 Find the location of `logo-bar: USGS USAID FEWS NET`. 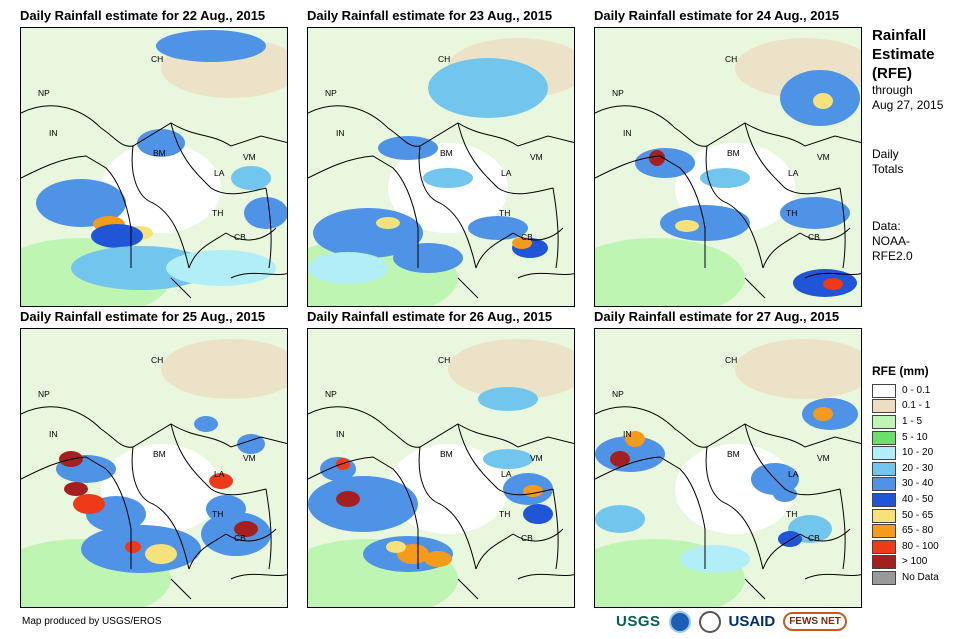

logo-bar: USGS USAID FEWS NET is located at coordinates (735, 621).